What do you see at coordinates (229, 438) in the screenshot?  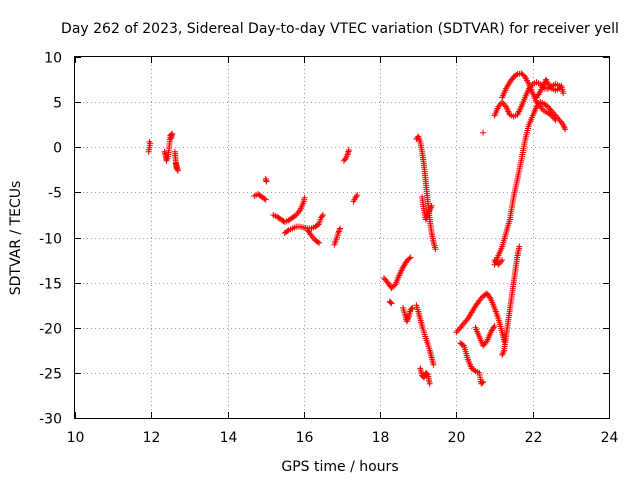 I see `x-tick-label: 14` at bounding box center [229, 438].